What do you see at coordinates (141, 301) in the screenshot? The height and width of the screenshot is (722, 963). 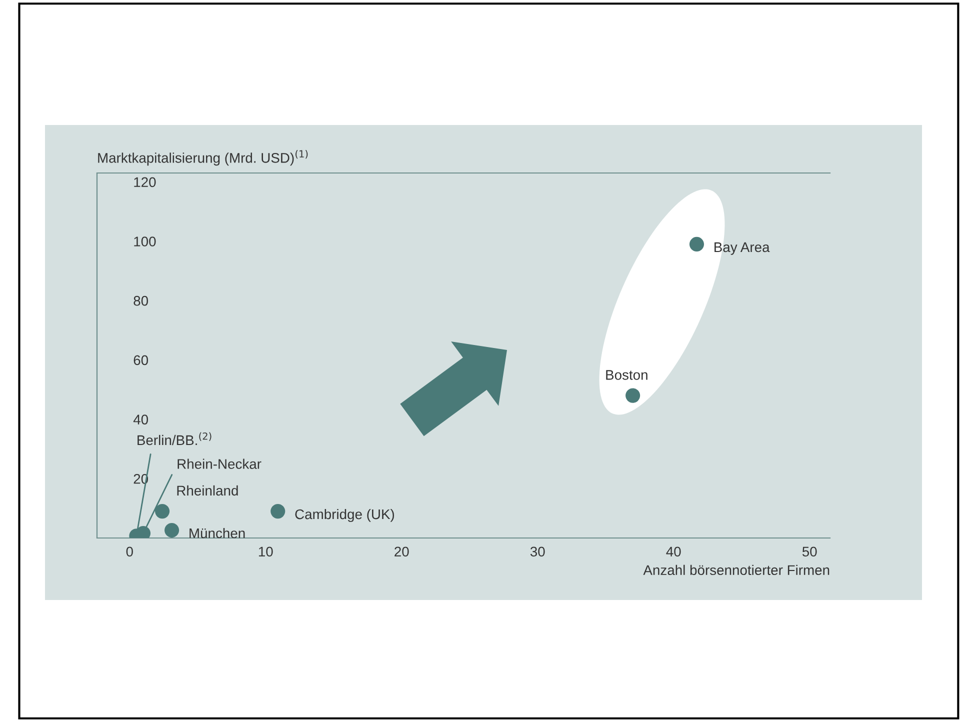 I see `y-tick-label: 80` at bounding box center [141, 301].